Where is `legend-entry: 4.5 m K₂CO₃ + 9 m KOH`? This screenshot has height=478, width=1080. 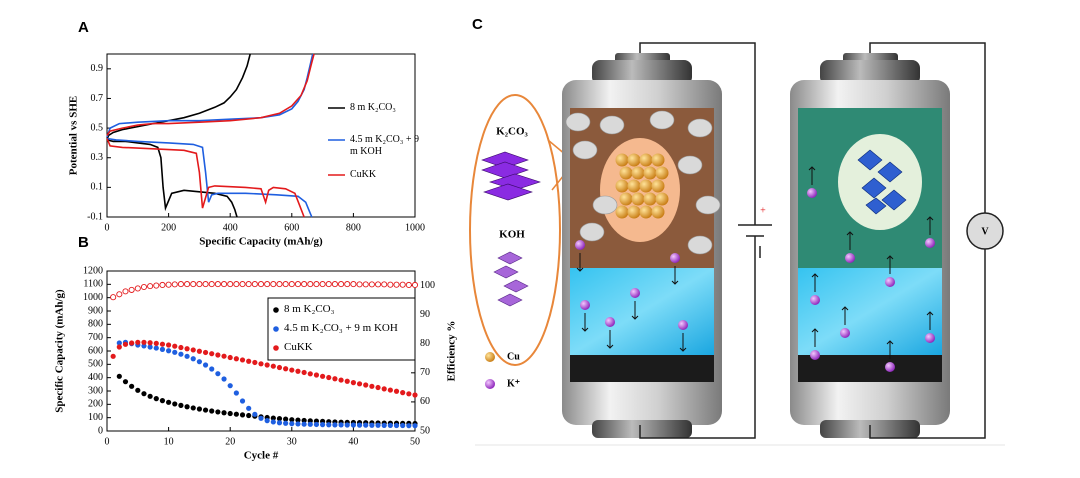
legend-entry: 4.5 m K₂CO₃ + 9 m KOH is located at coordinates (341, 328).